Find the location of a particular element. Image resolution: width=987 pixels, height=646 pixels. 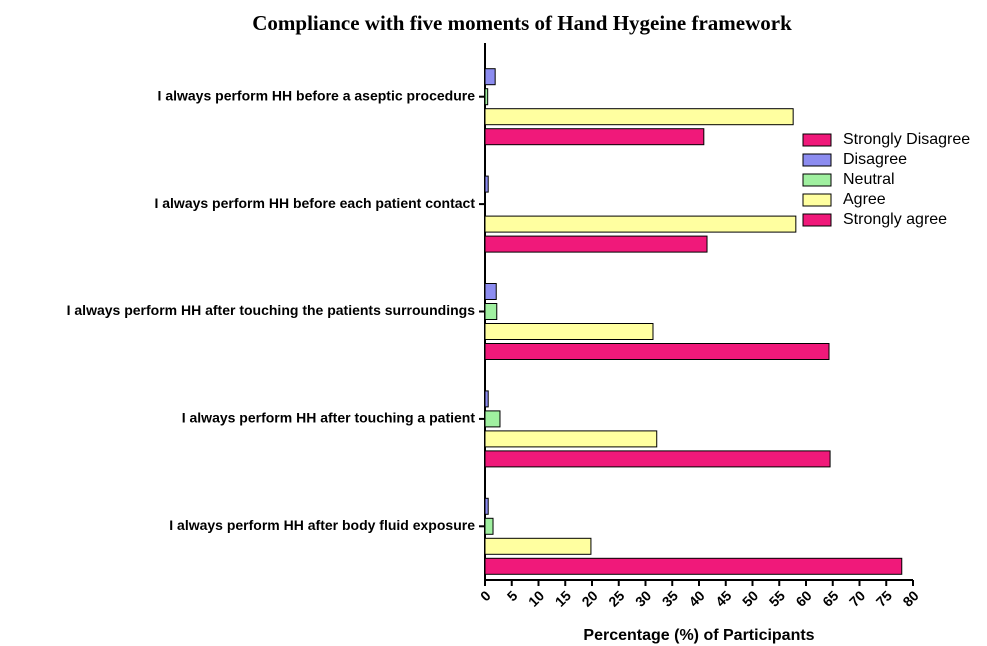

x-tick-label: 25 is located at coordinates (616, 598).